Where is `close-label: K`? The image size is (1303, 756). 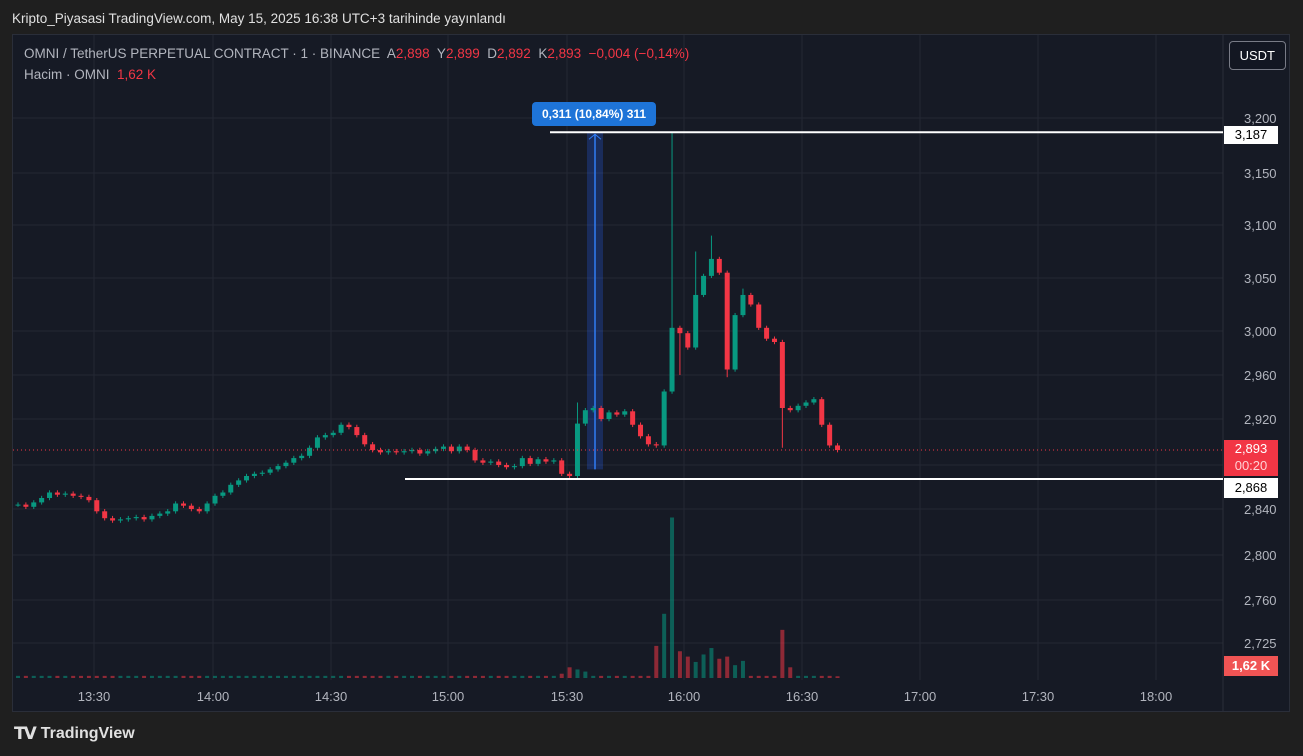
close-label: K is located at coordinates (543, 53).